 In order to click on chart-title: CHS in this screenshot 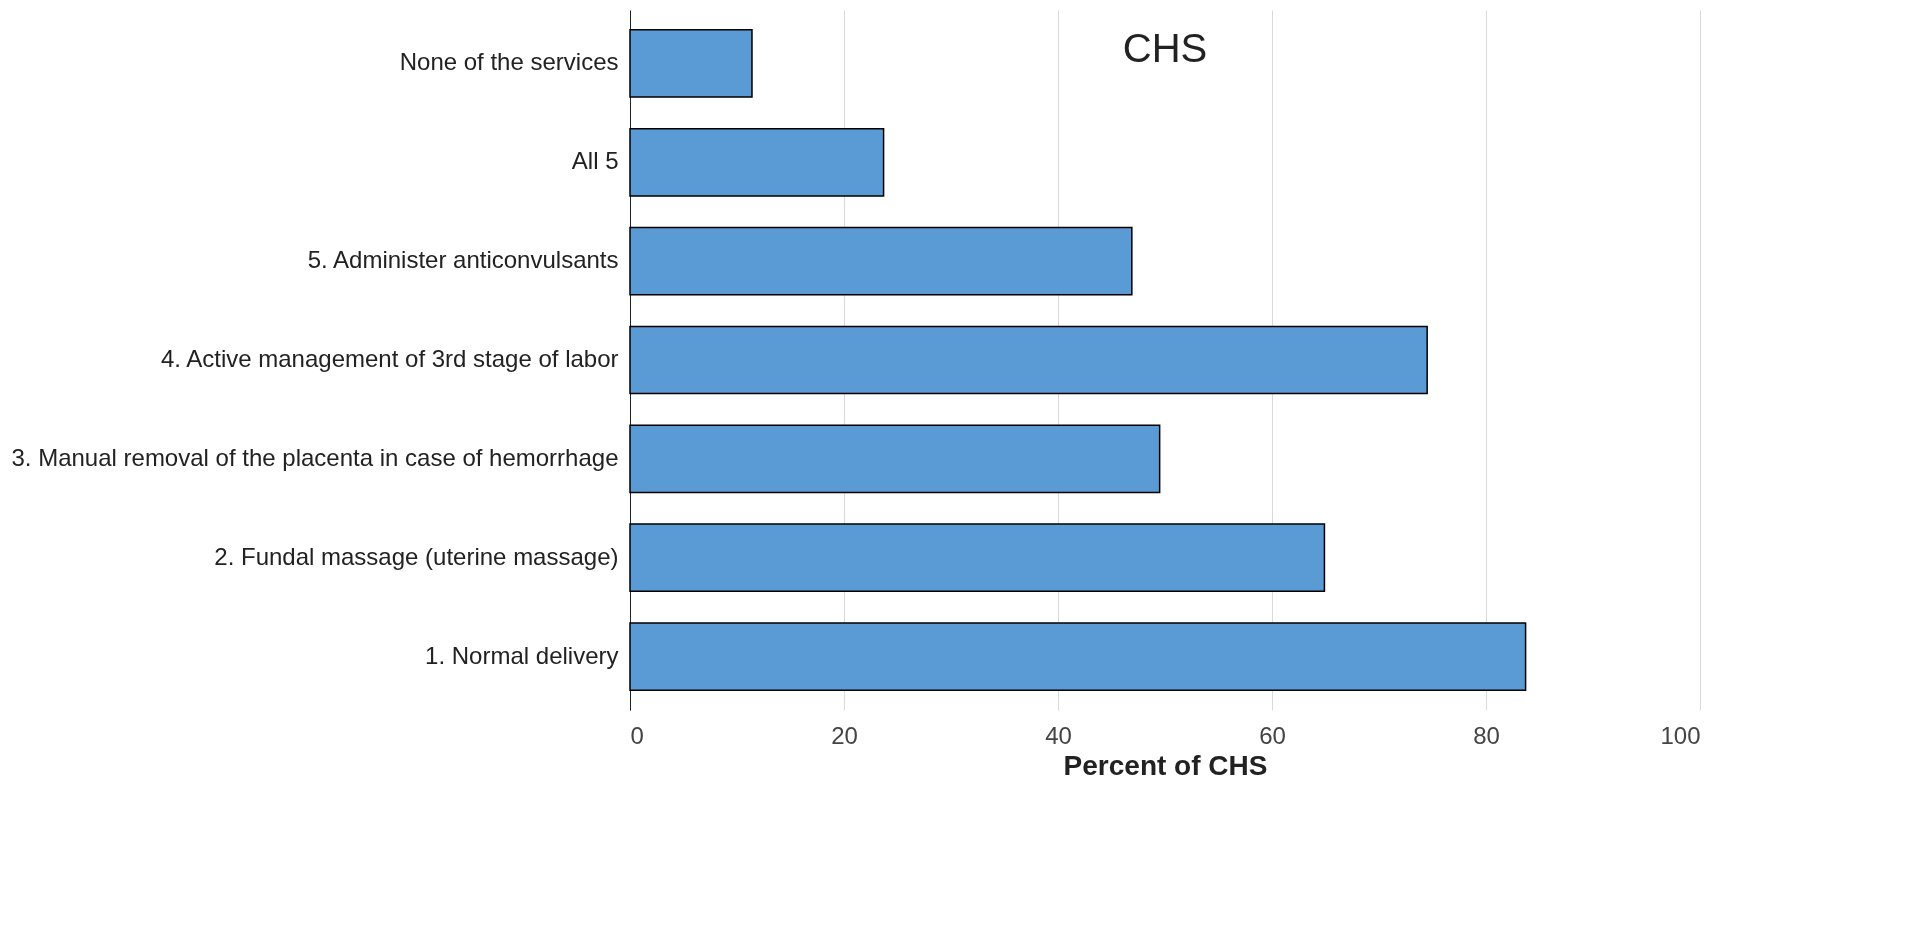, I will do `click(1165, 48)`.